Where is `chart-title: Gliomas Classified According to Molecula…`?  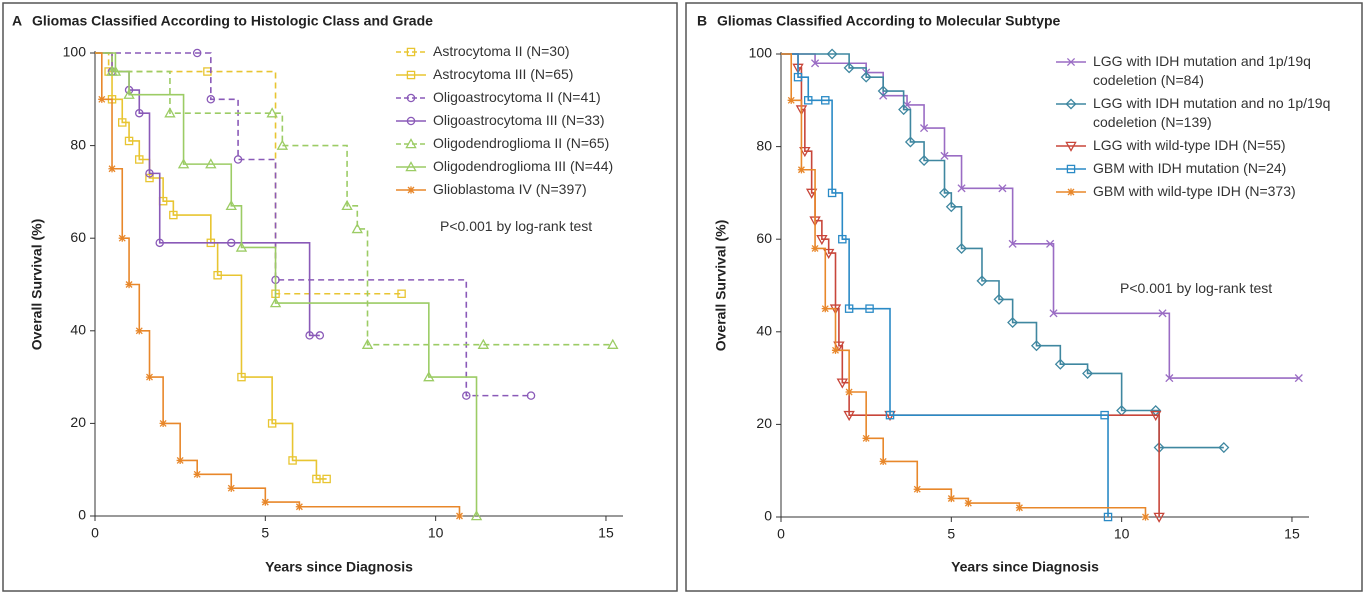
chart-title: Gliomas Classified According to Molecula… is located at coordinates (889, 21).